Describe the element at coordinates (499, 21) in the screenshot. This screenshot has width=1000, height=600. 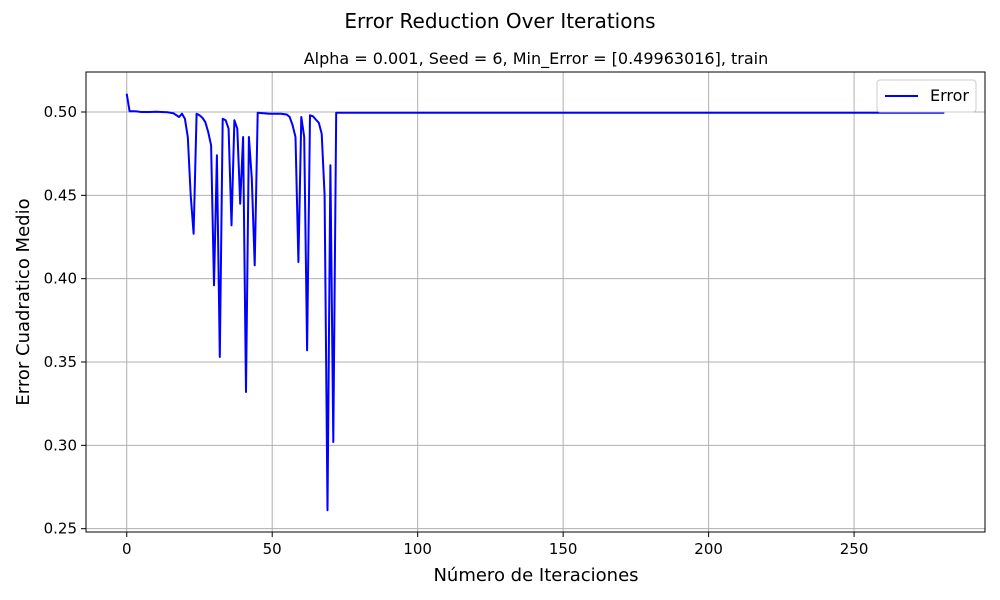
I see `figure-title: Error Reduction Over Iterations` at that location.